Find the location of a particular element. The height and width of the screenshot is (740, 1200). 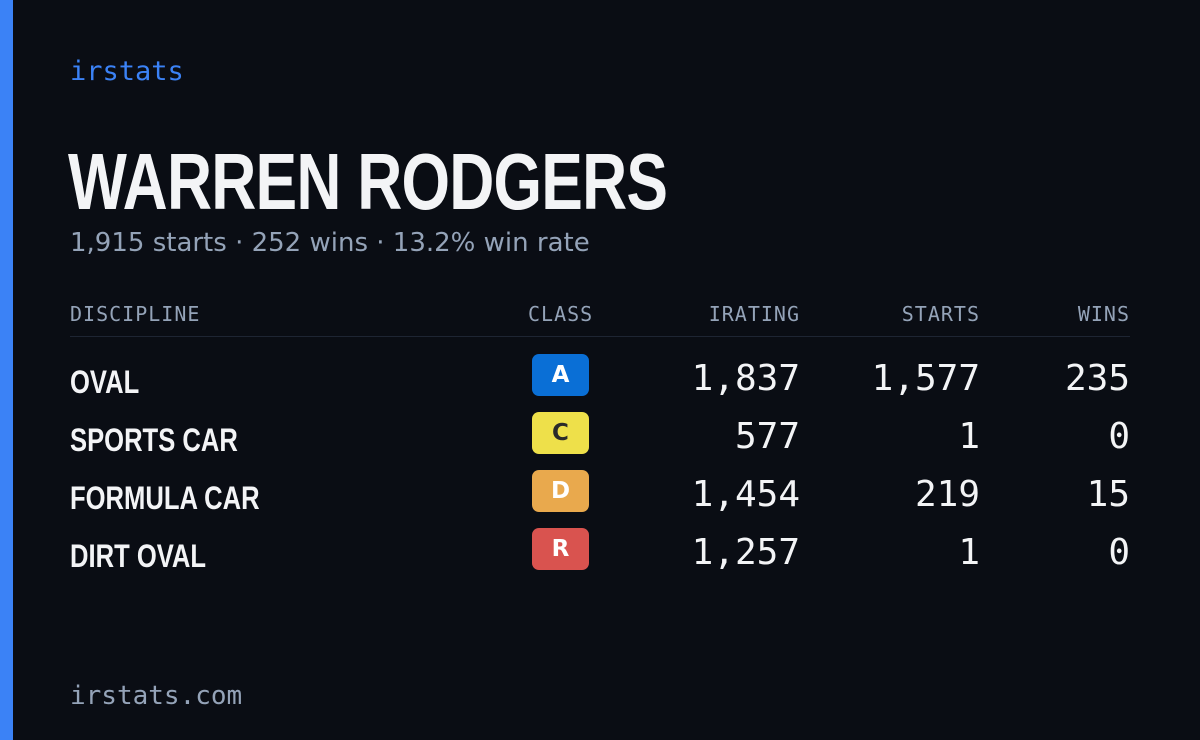

starts-value: 1,577 is located at coordinates (925, 378).